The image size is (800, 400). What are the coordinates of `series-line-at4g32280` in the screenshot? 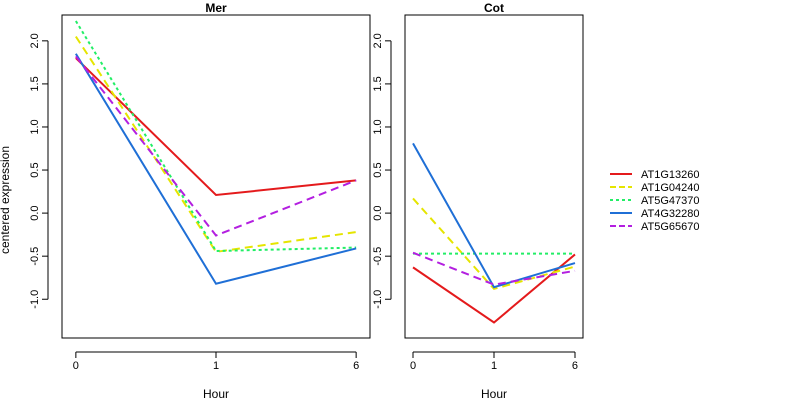 It's located at (494, 215).